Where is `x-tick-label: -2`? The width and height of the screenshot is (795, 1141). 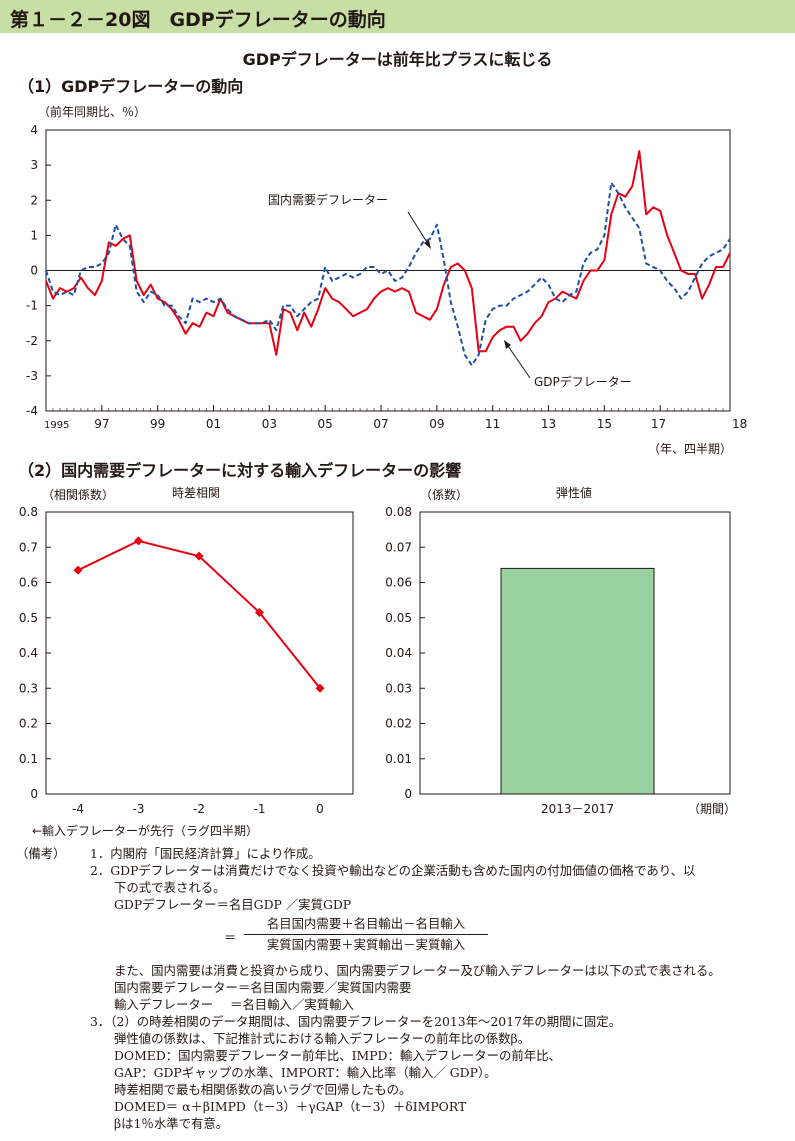 x-tick-label: -2 is located at coordinates (199, 809).